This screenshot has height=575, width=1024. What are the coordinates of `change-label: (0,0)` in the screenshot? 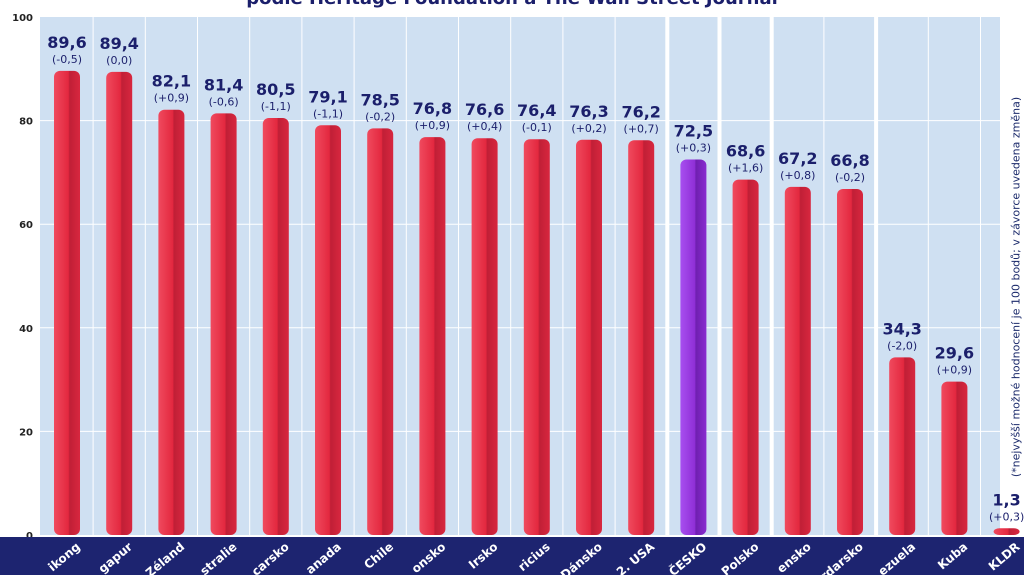 It's located at (119, 60).